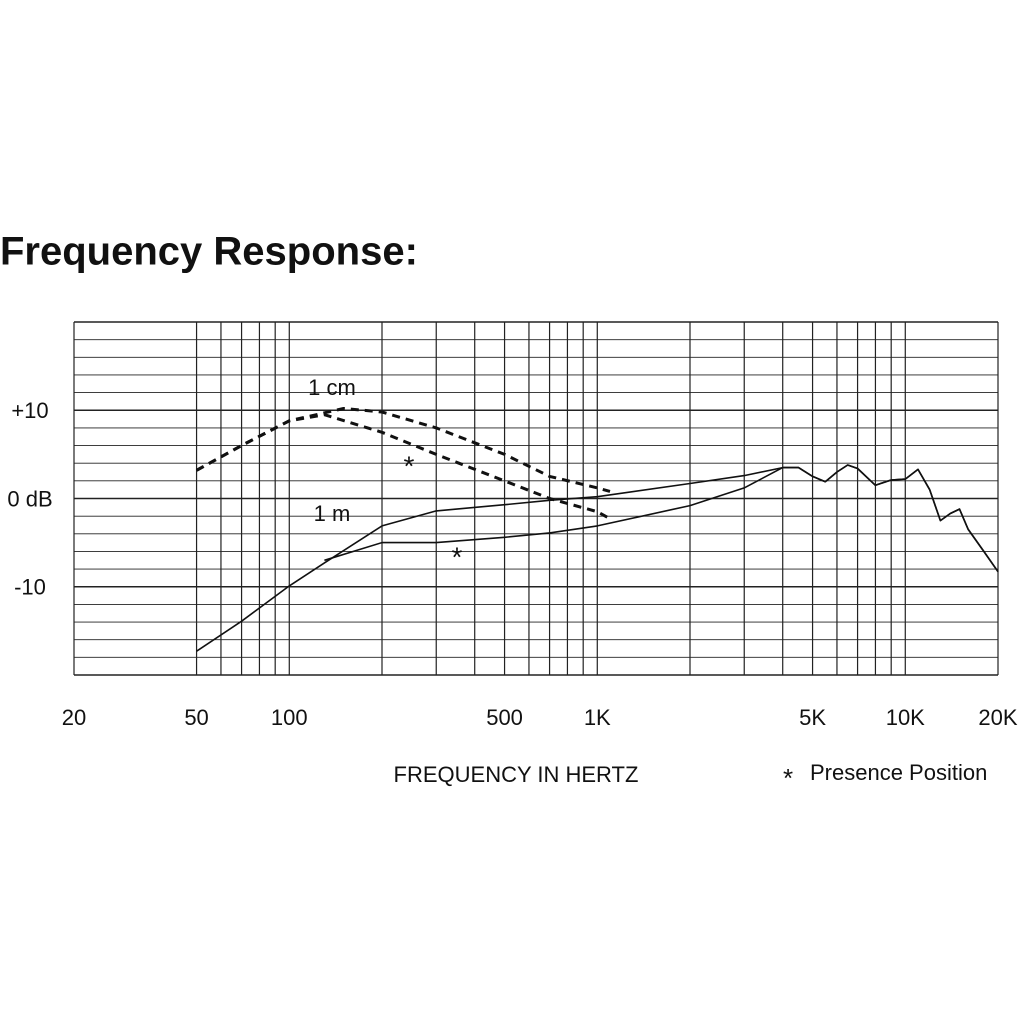  Describe the element at coordinates (74, 717) in the screenshot. I see `x-tick-label: 20` at that location.